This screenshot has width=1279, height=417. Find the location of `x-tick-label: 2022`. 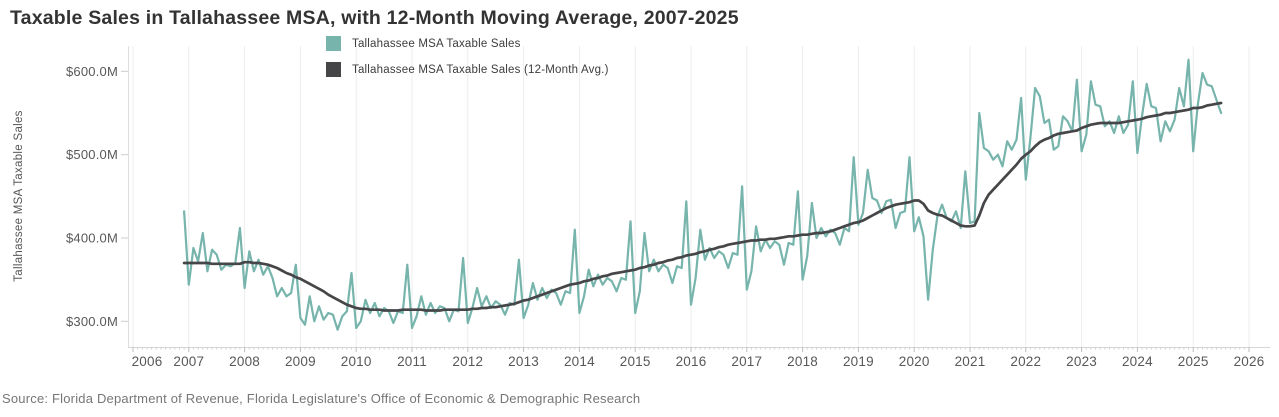

x-tick-label: 2022 is located at coordinates (1025, 361).